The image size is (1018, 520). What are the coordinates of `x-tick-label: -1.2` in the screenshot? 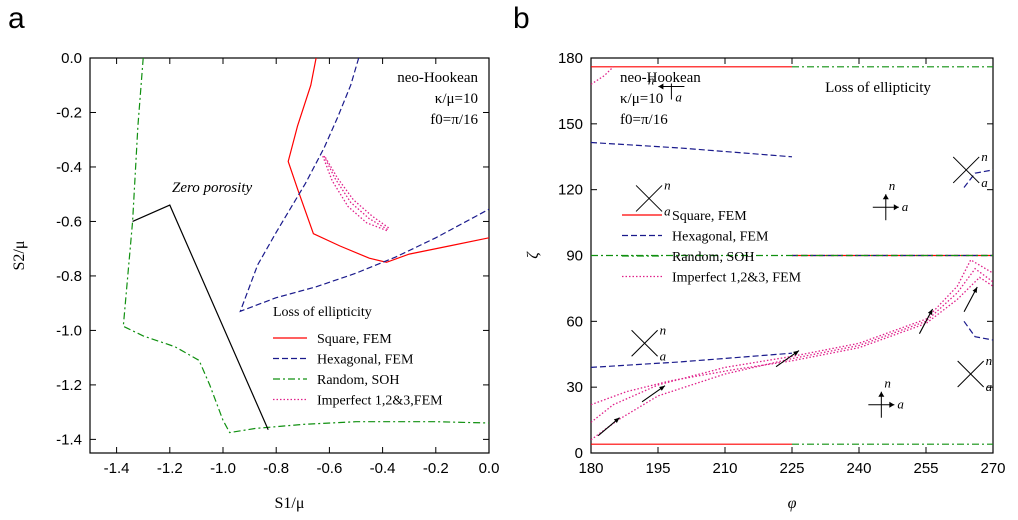 It's located at (170, 468).